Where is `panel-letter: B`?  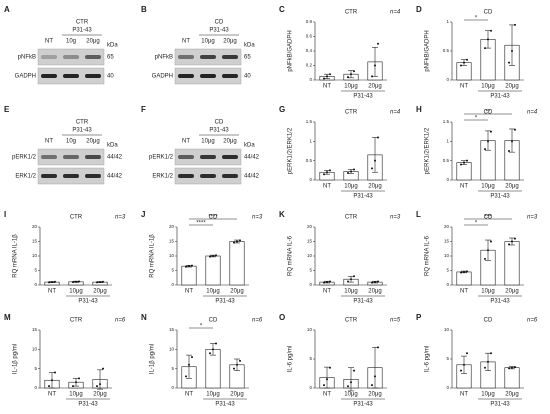
panel-letter: B is located at coordinates (144, 9).